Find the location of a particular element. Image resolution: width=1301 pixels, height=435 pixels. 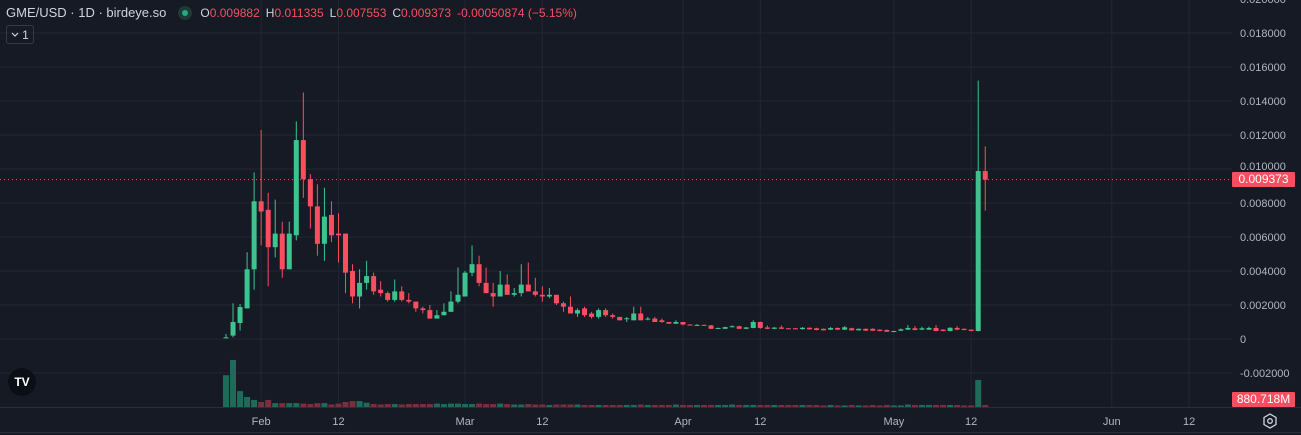

close-value: C0.009373 is located at coordinates (422, 12).